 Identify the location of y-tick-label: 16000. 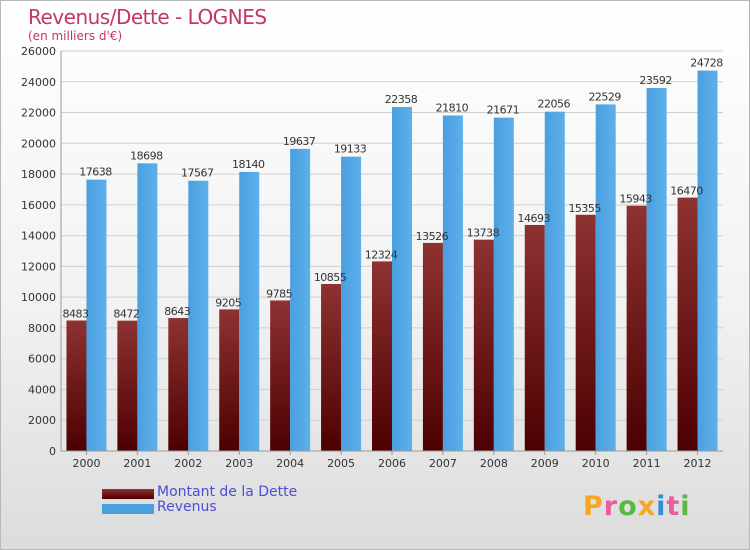
(38, 205).